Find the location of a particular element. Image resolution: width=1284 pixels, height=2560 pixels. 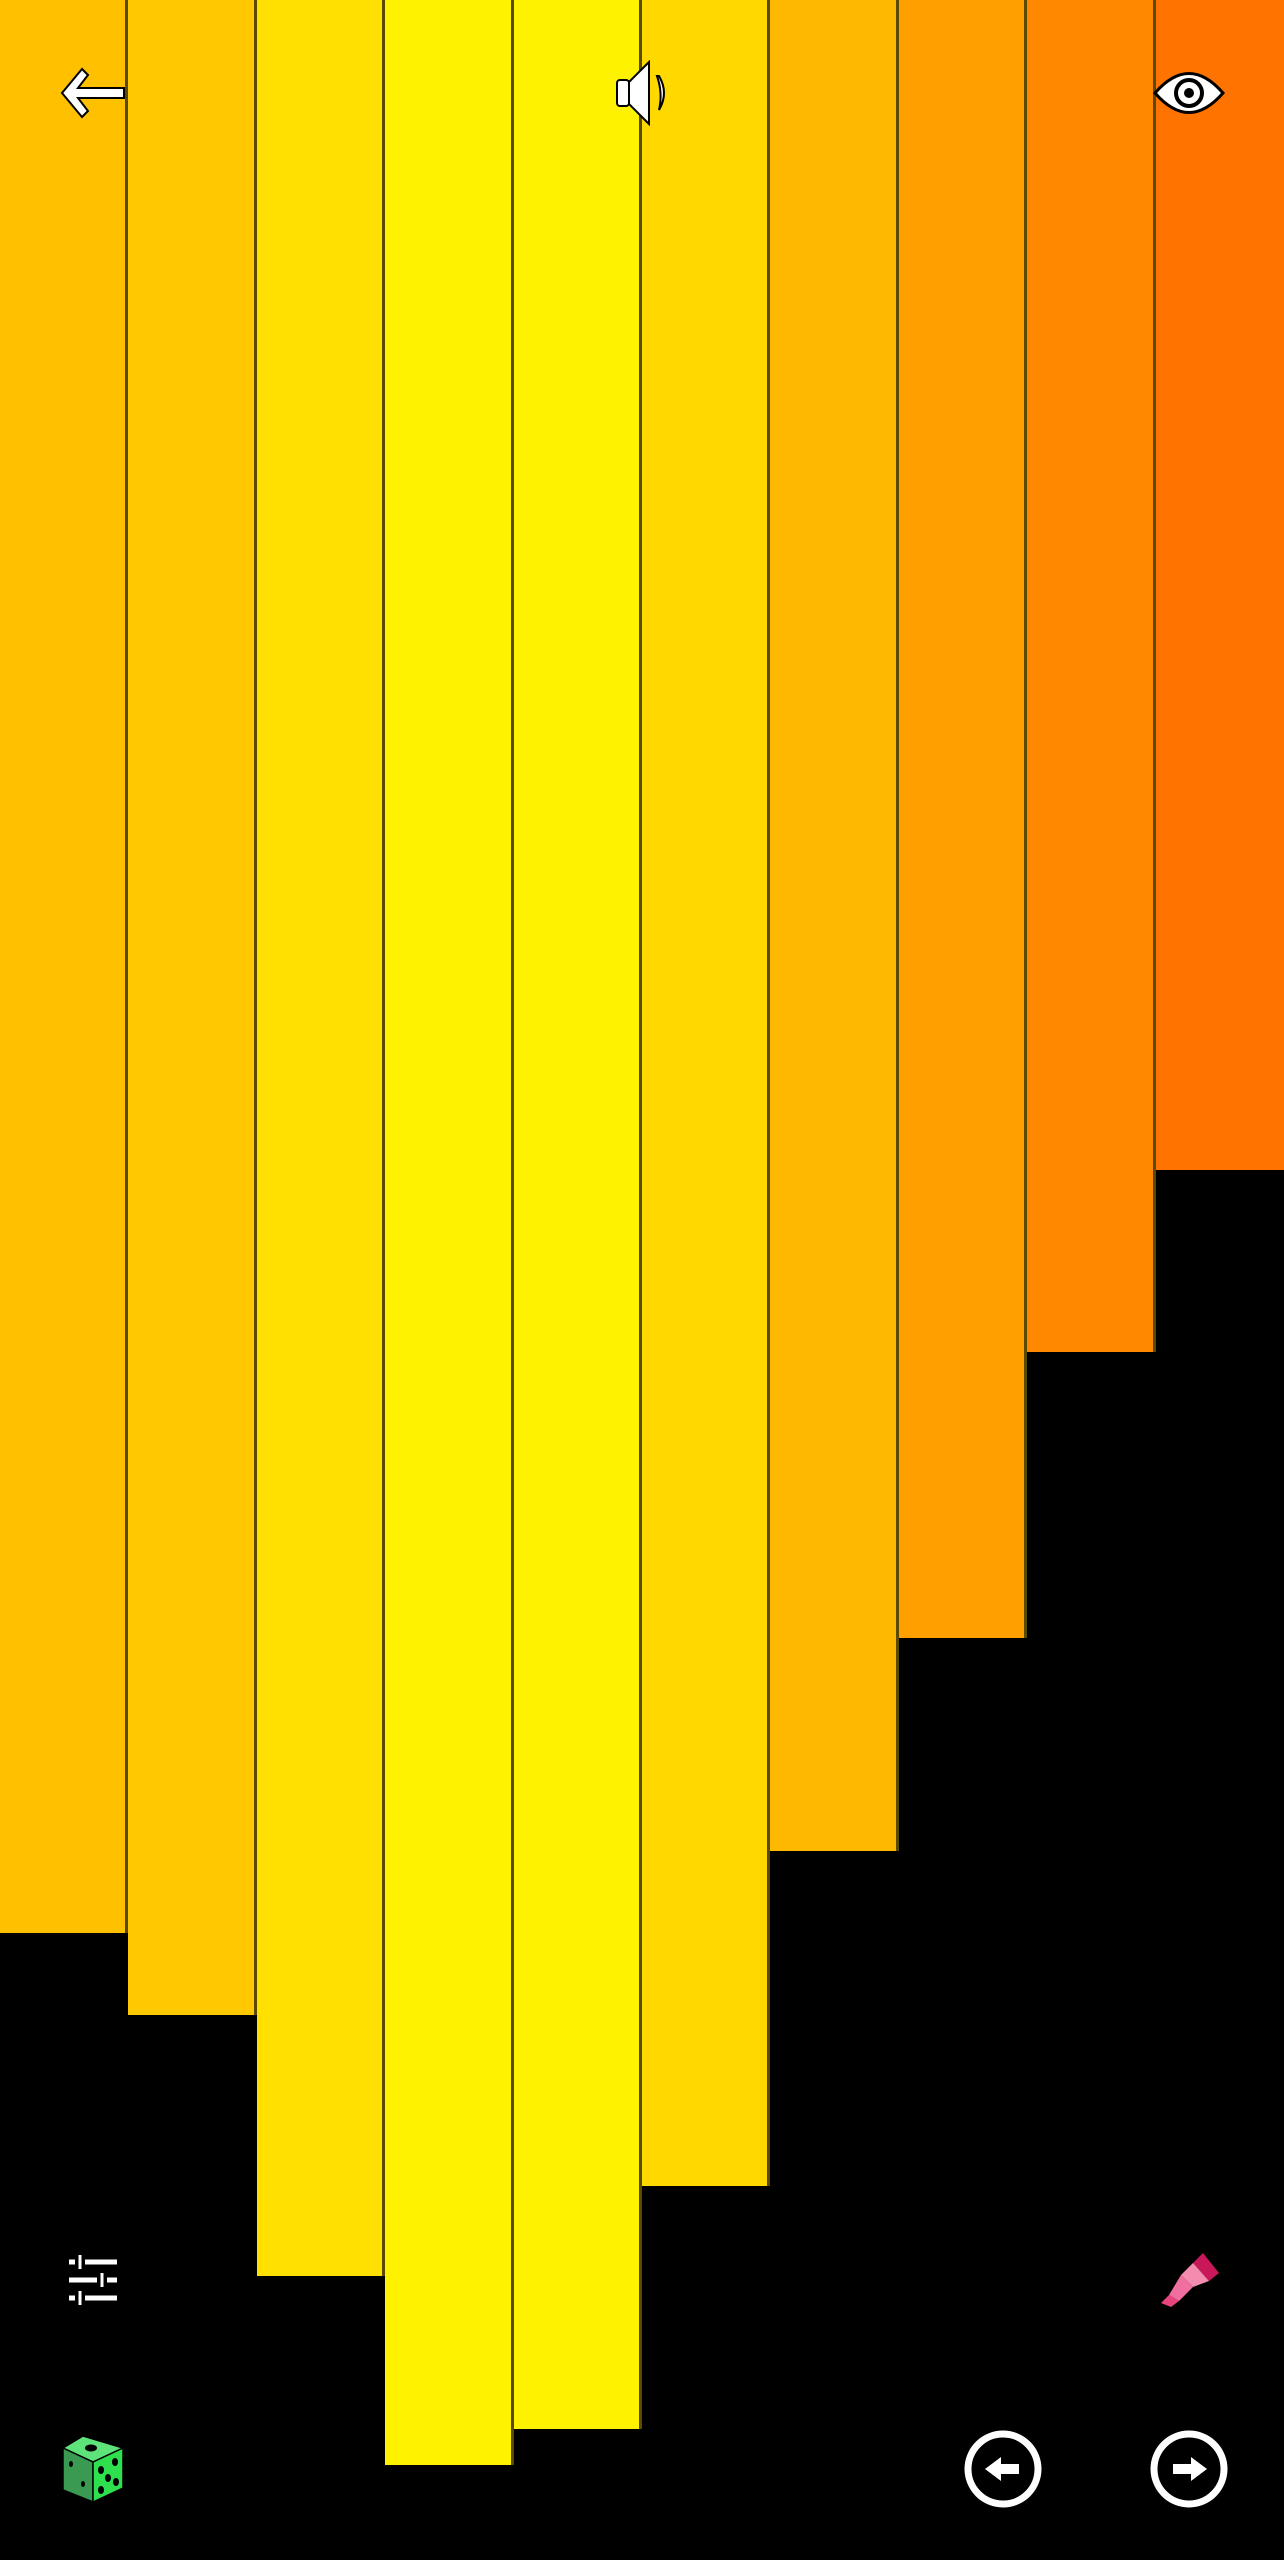

eye-icon is located at coordinates (1189, 93).